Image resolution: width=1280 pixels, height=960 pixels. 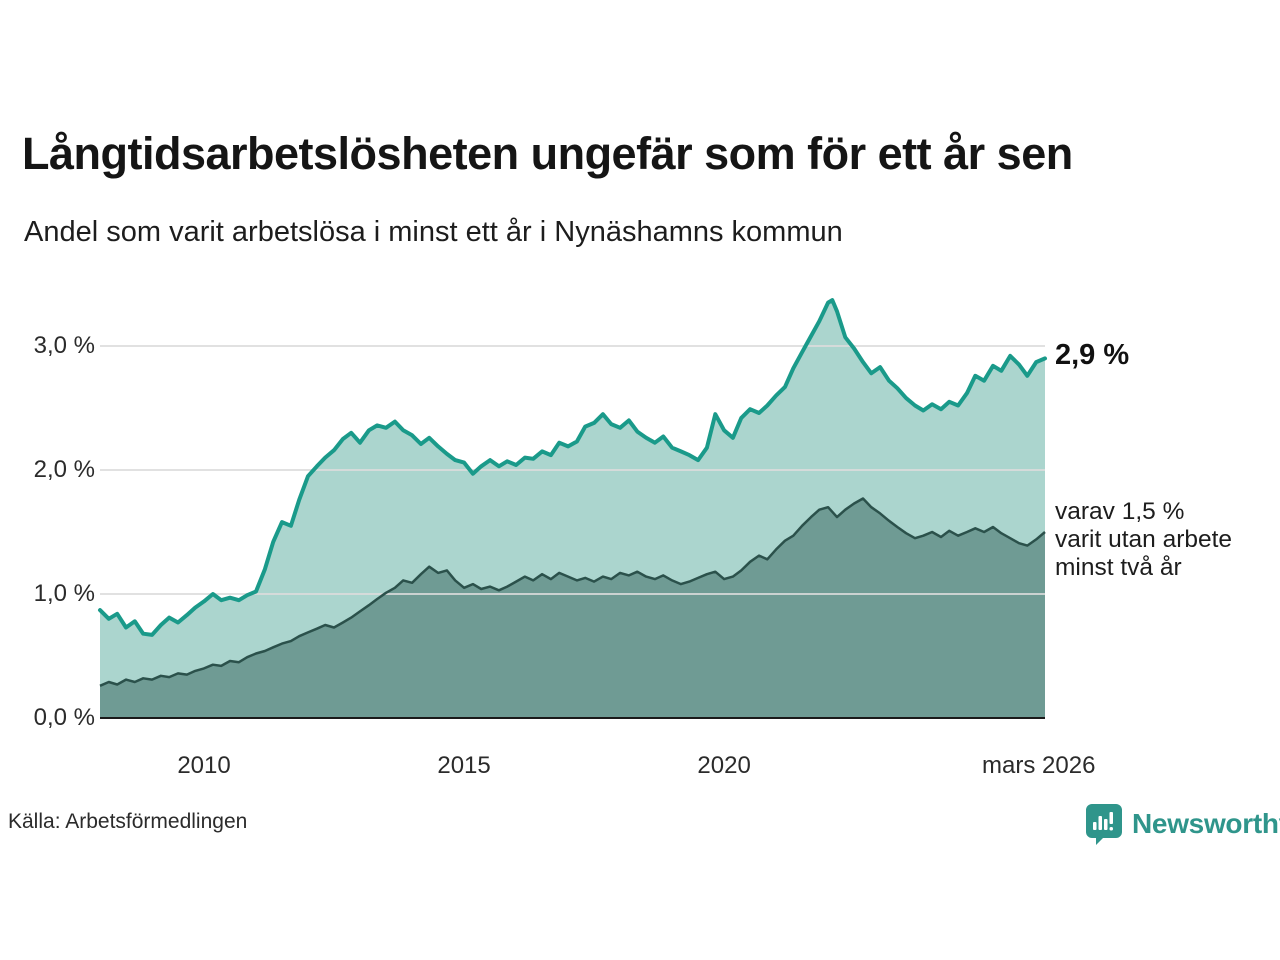 I want to click on line-unemployed-two-years, so click(x=572, y=592).